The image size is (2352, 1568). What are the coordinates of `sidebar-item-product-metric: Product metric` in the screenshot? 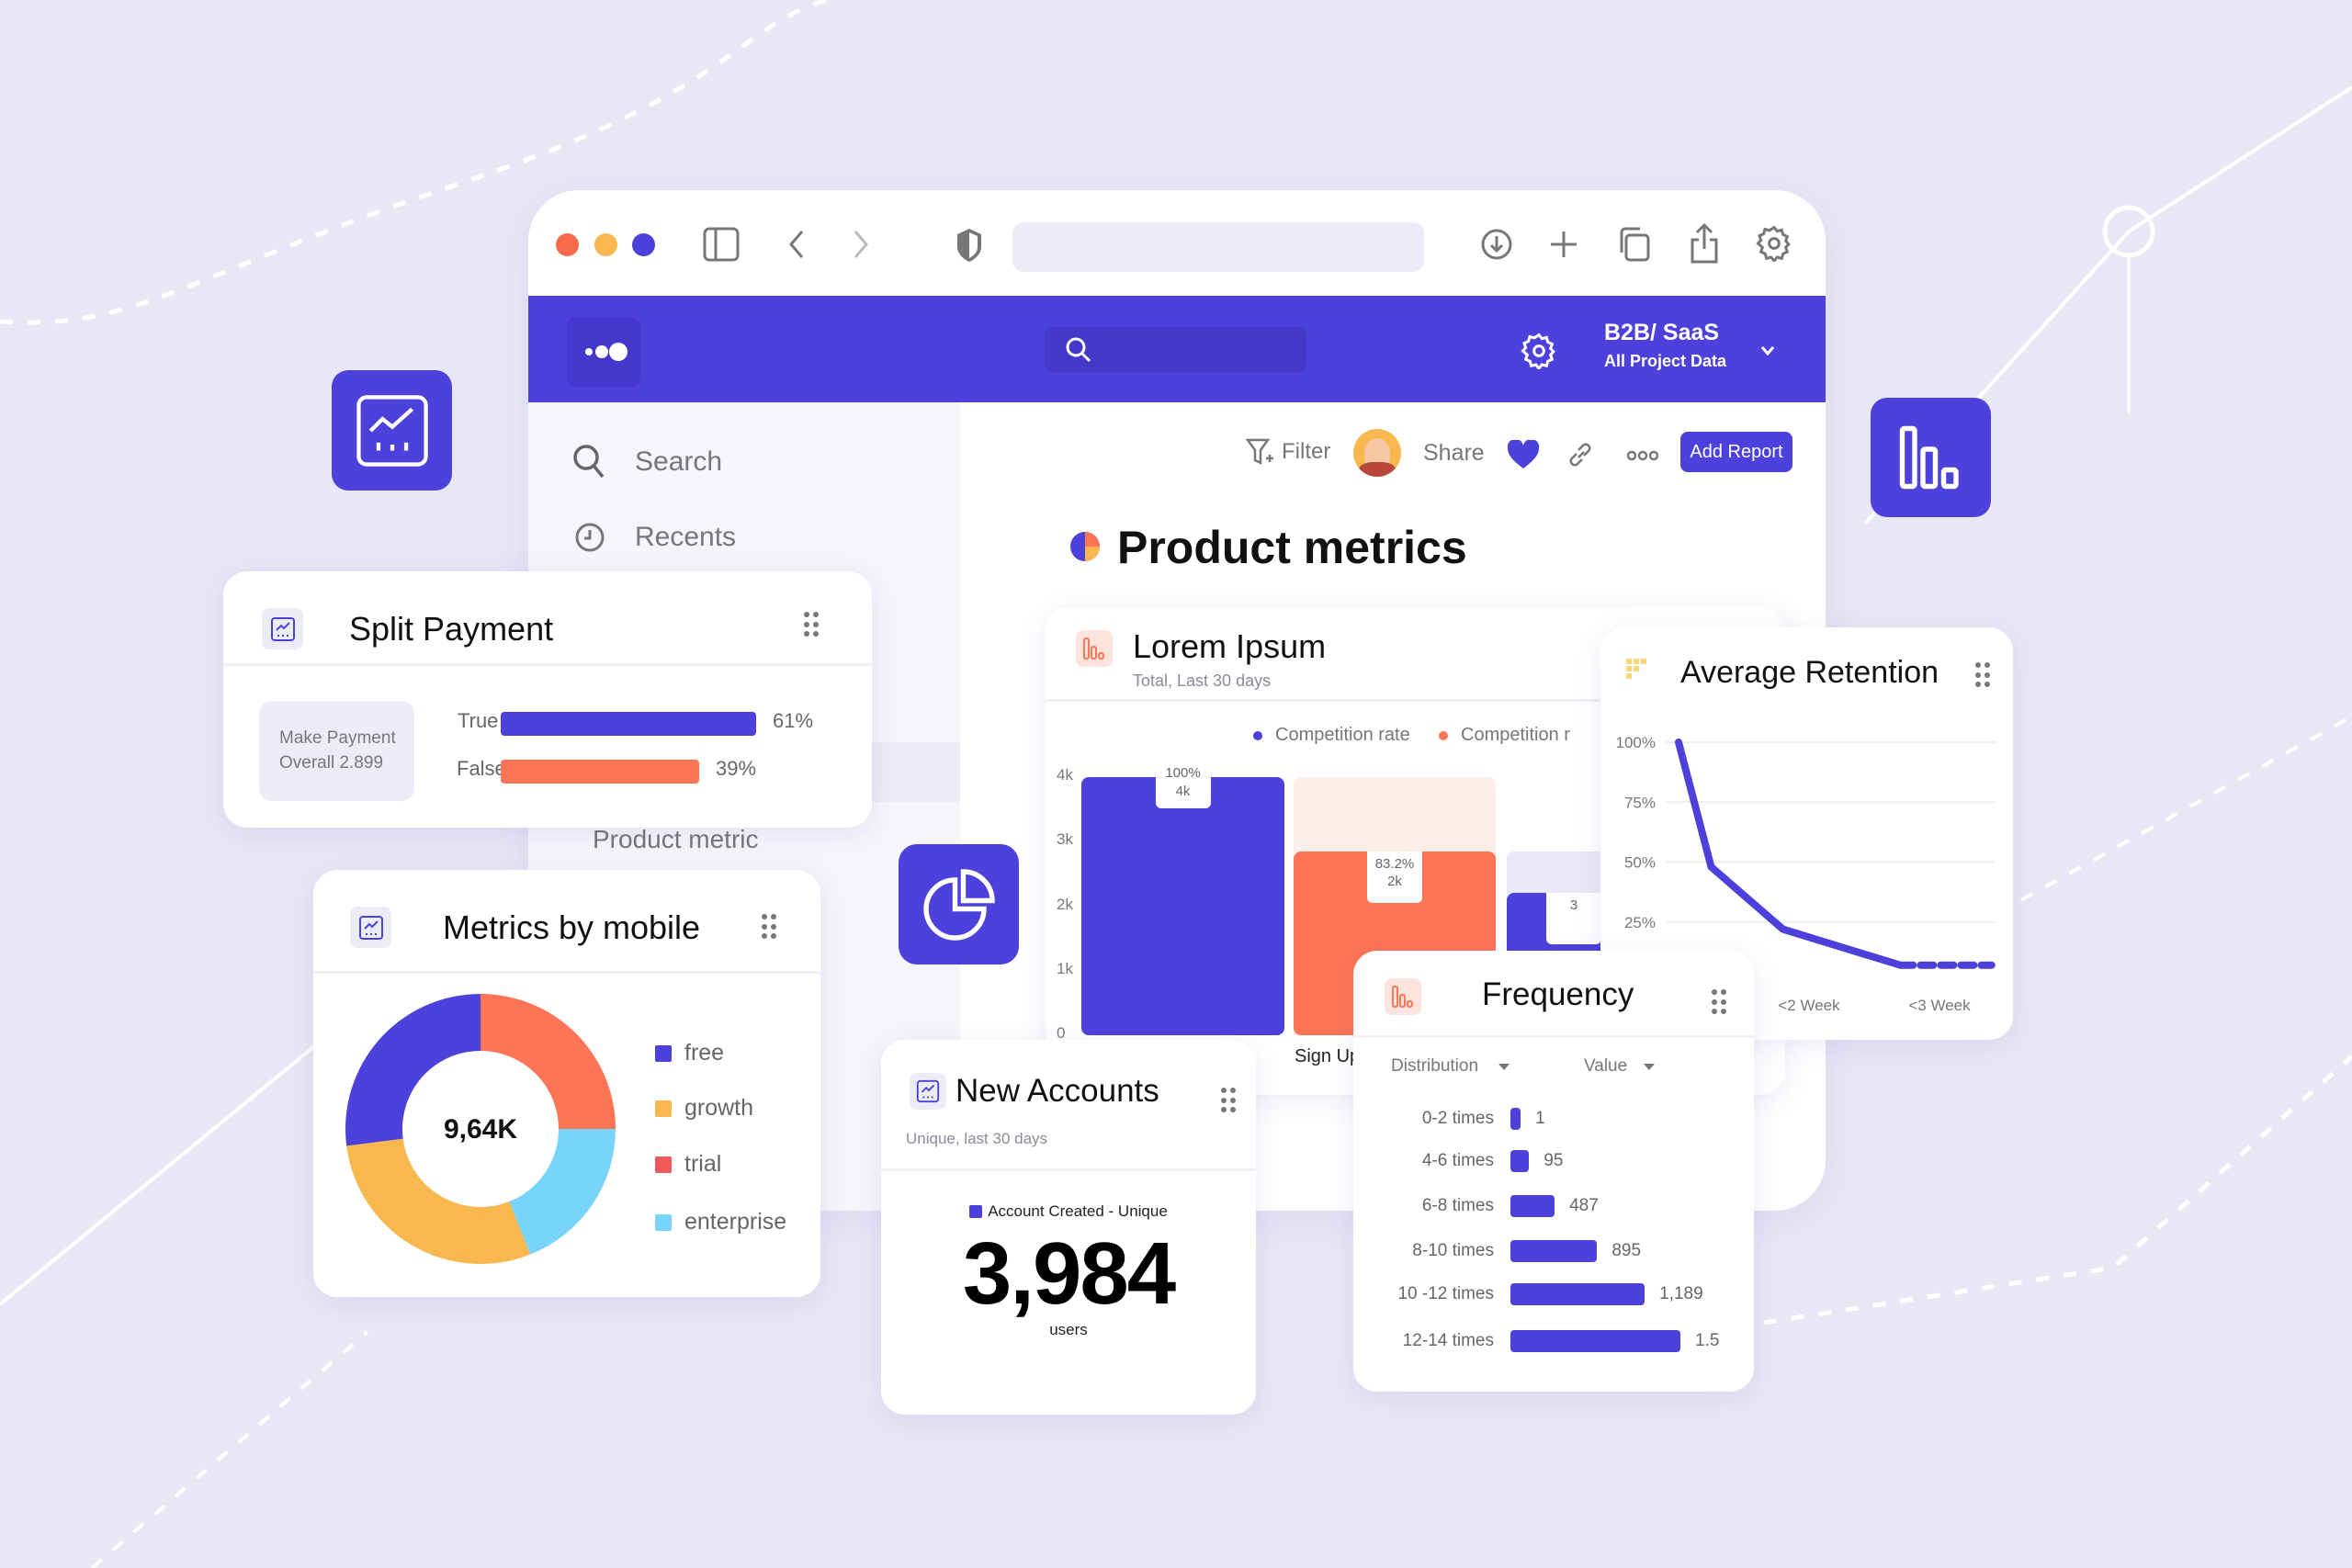 It's located at (676, 839).